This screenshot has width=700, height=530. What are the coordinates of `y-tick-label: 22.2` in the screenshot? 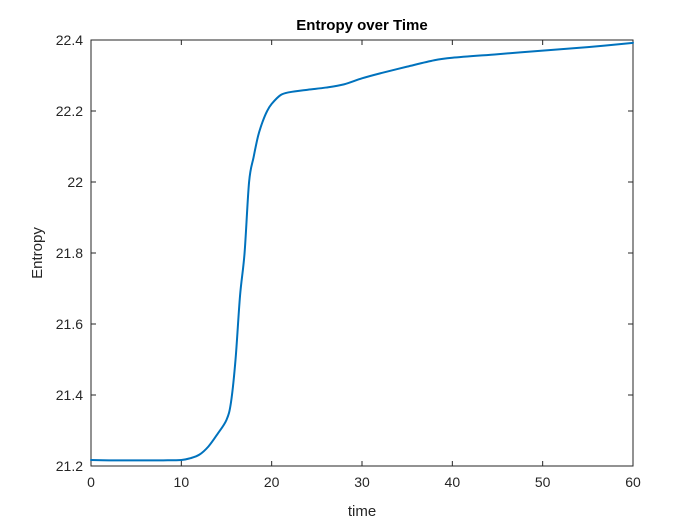 It's located at (69, 111).